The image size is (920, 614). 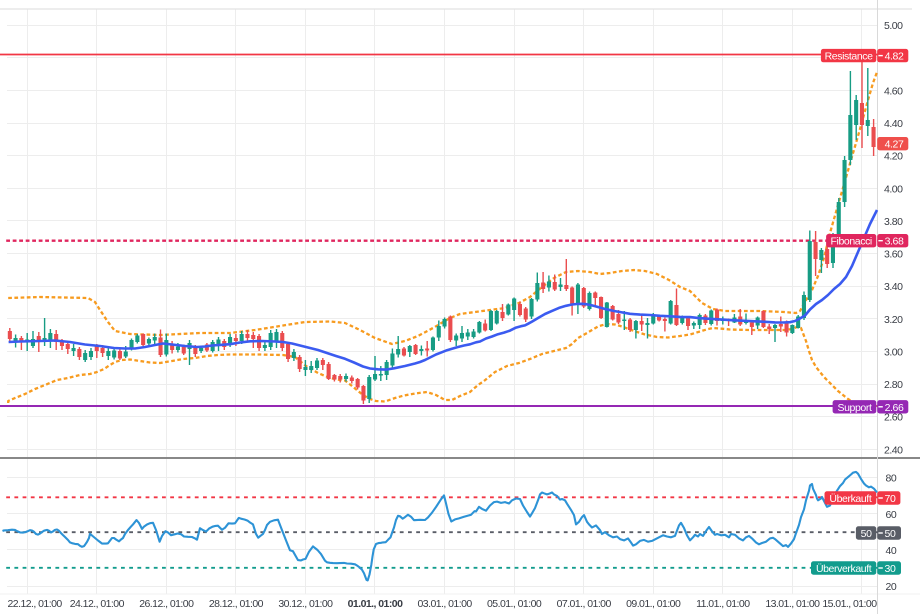 I want to click on svg-text: 40, so click(x=891, y=551).